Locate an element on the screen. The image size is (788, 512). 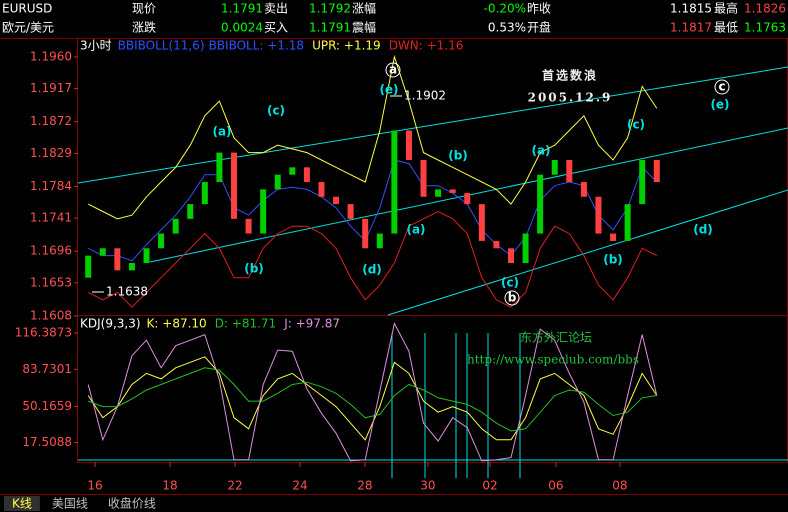
header-cell: 卖出 is located at coordinates (276, 9).